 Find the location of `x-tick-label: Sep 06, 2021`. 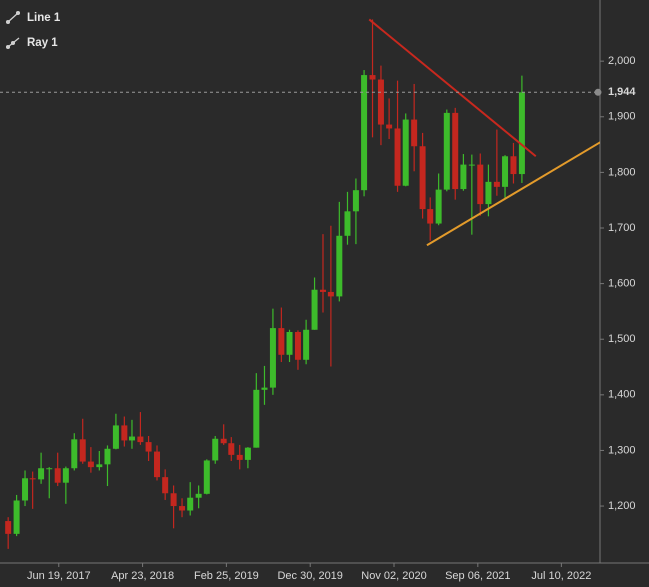

x-tick-label: Sep 06, 2021 is located at coordinates (477, 576).